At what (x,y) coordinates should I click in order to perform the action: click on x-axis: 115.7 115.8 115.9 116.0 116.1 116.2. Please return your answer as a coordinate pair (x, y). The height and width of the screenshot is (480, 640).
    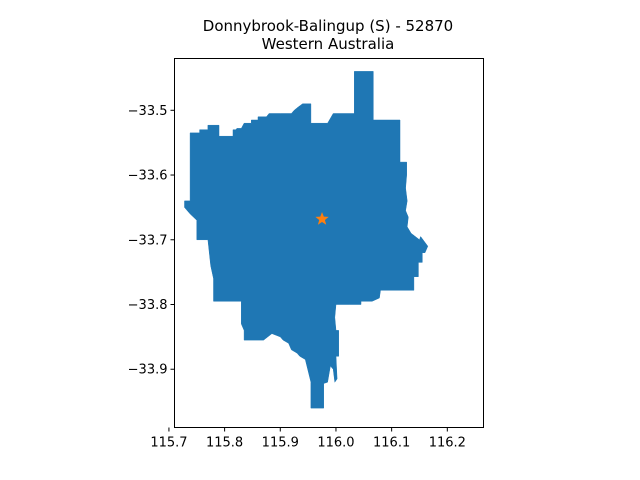
    Looking at the image, I should click on (308, 439).